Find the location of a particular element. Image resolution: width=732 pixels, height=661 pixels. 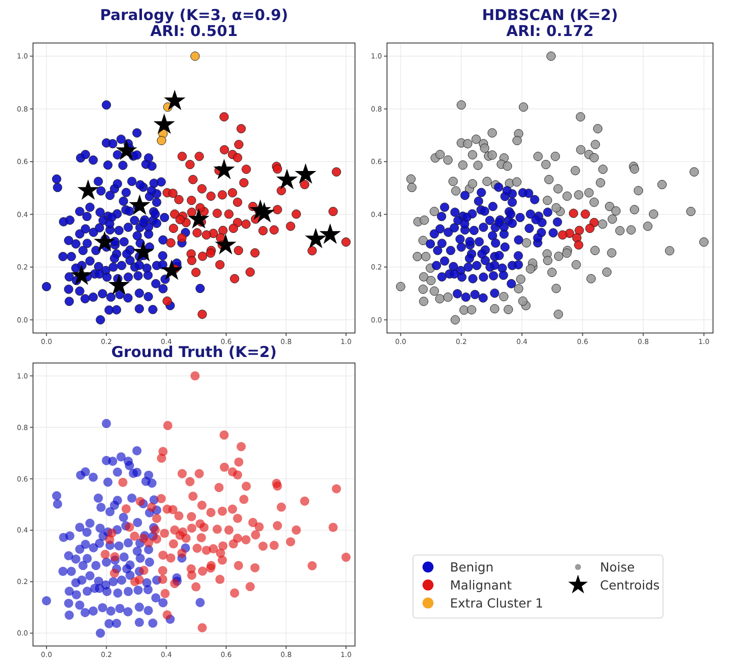

chart-subtitle: ARI: 0.501 is located at coordinates (194, 31).